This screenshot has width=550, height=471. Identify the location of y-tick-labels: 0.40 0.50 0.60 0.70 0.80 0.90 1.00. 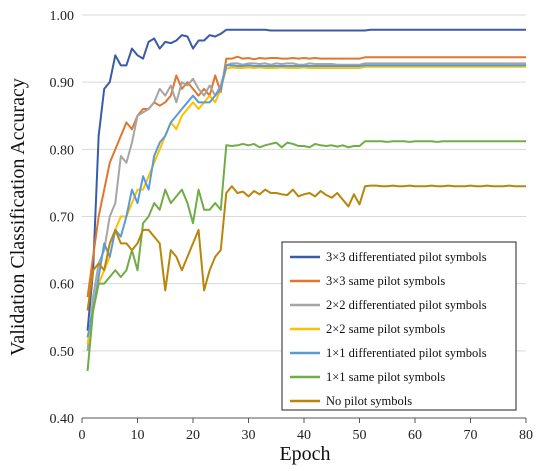
(62, 218).